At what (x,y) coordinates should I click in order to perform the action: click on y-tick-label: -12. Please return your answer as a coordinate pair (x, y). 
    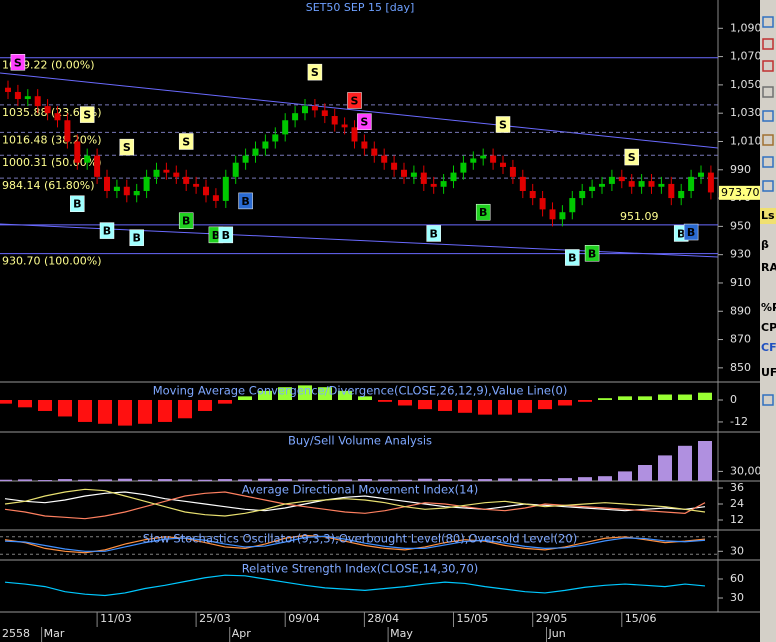
    Looking at the image, I should click on (739, 421).